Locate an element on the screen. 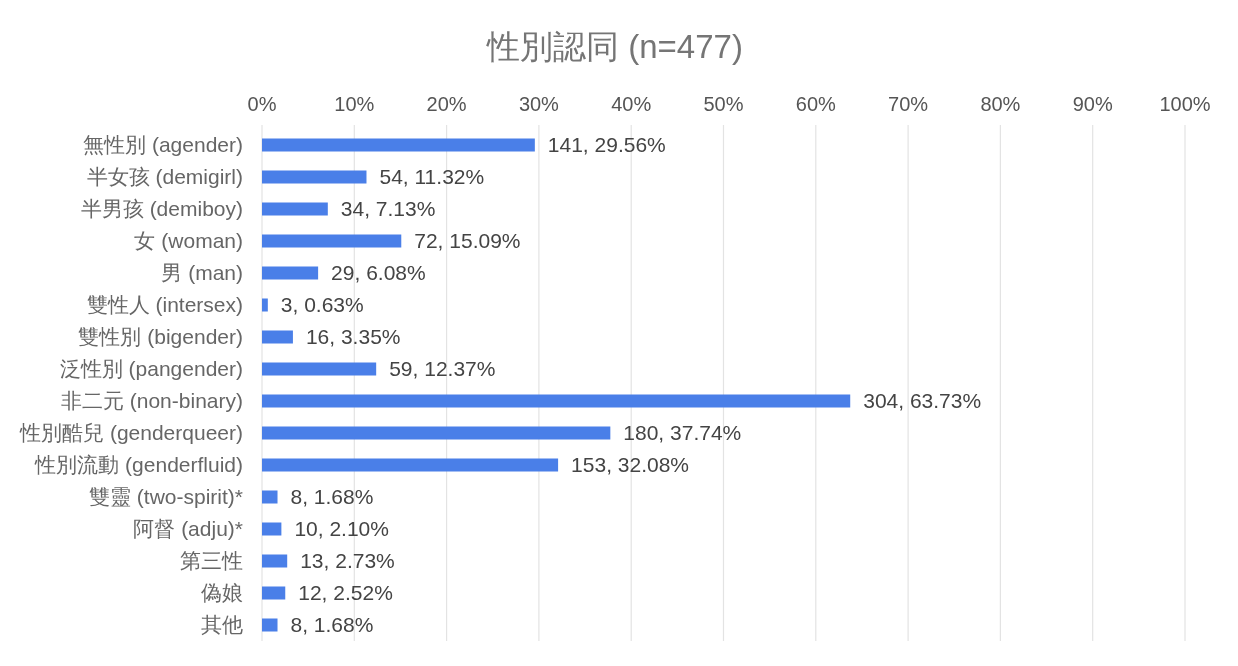 Image resolution: width=1238 pixels, height=666 pixels. y-tick-label: 阿督 (adju)* is located at coordinates (188, 528).